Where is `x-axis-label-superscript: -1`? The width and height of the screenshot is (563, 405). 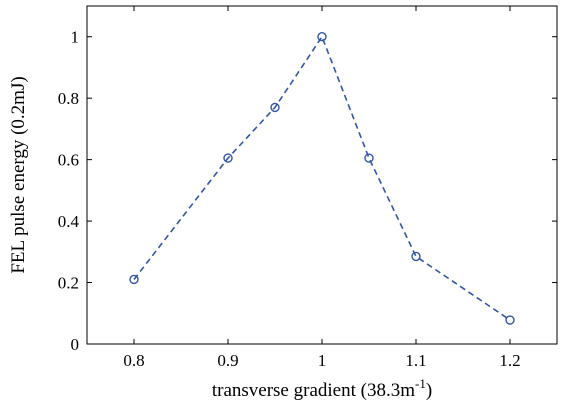 x-axis-label-superscript: -1 is located at coordinates (420, 383).